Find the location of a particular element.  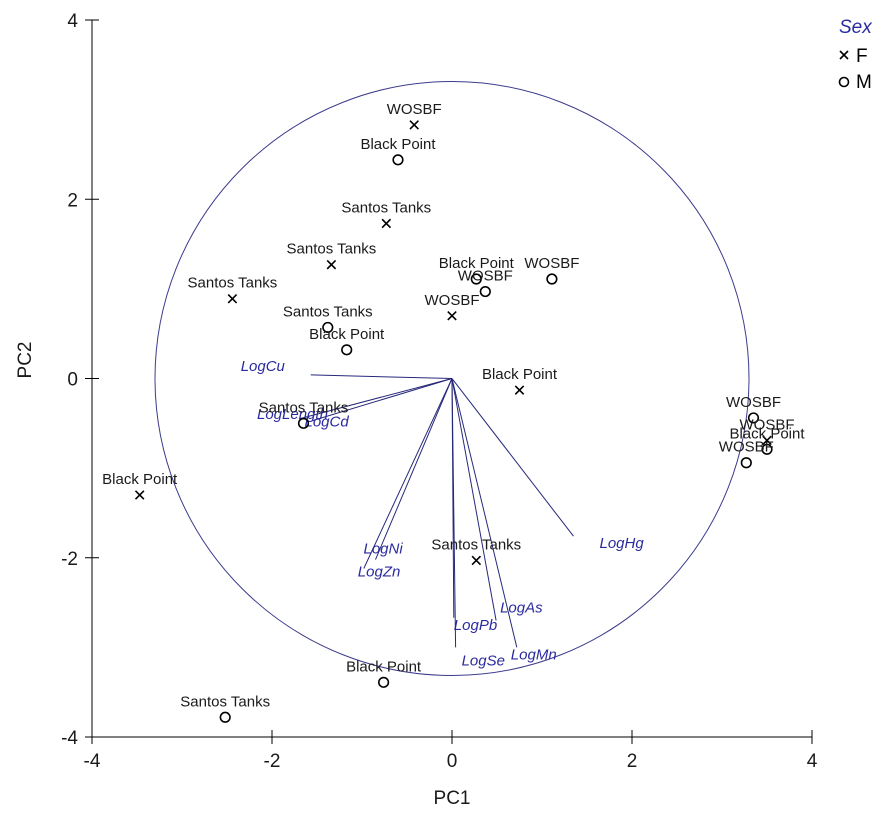

y-tick-label: -2 is located at coordinates (69, 559).